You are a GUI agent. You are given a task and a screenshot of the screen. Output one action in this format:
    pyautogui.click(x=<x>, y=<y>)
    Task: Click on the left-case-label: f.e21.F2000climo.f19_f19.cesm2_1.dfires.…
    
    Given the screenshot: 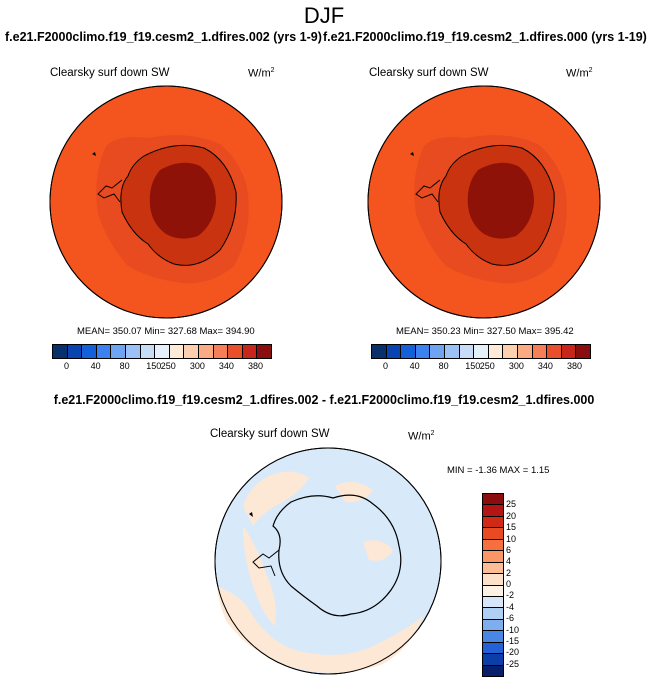 What is the action you would take?
    pyautogui.click(x=163, y=37)
    